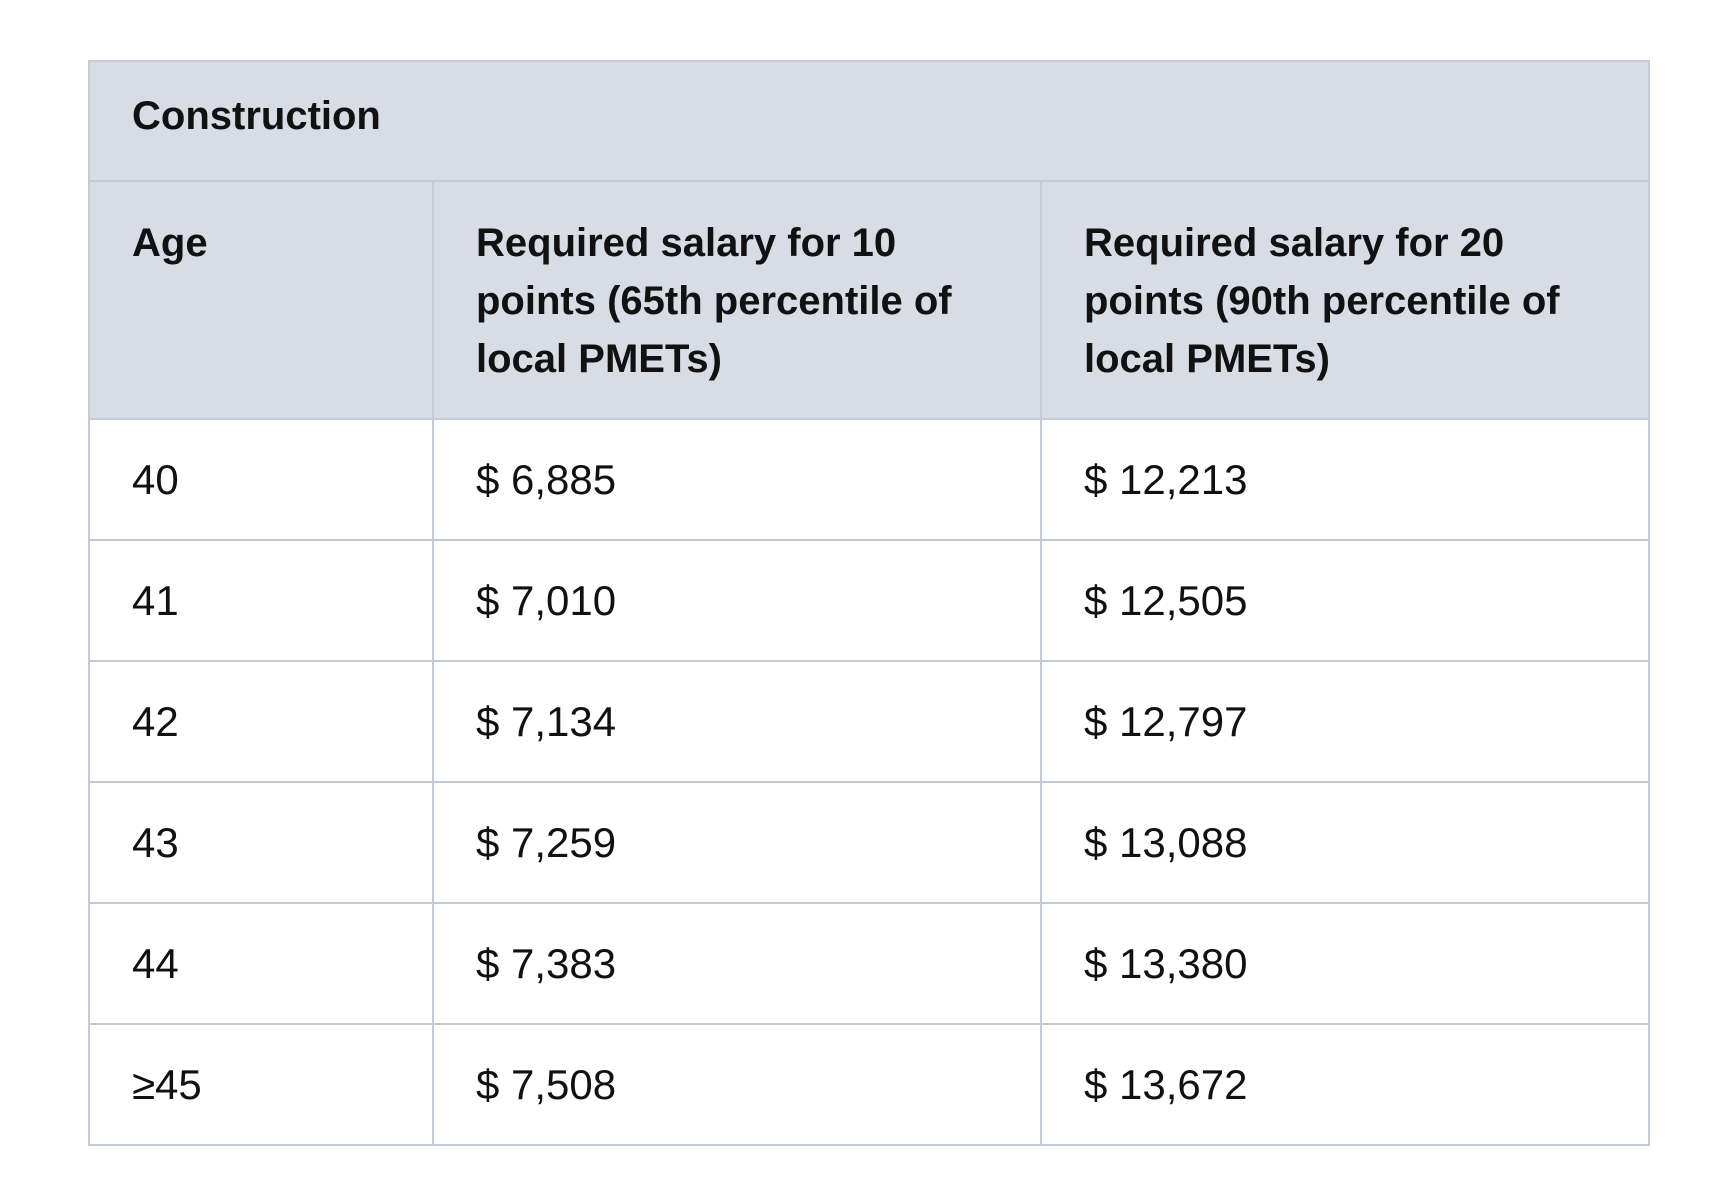  What do you see at coordinates (261, 963) in the screenshot?
I see `age-cell: 44` at bounding box center [261, 963].